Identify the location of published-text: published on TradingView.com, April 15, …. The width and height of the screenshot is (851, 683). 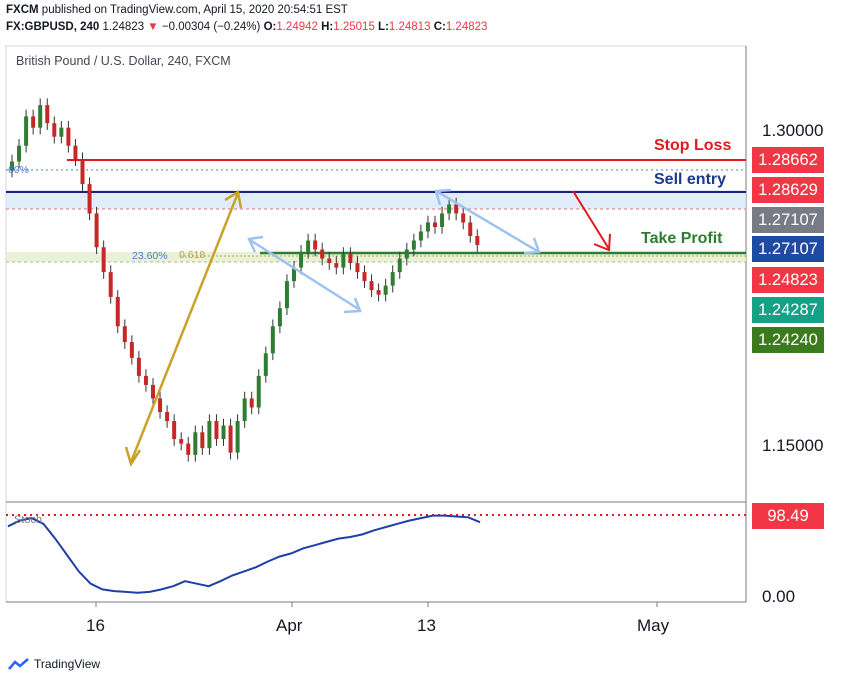
(194, 10).